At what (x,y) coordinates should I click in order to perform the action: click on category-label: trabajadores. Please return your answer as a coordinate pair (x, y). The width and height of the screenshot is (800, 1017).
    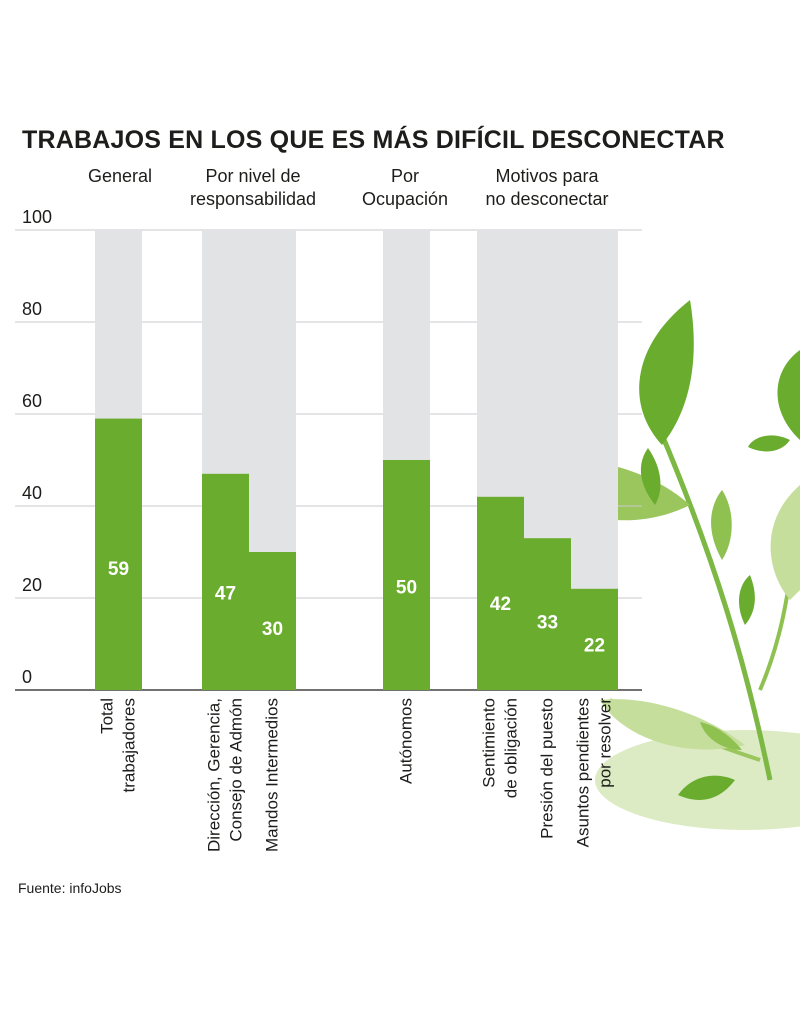
    Looking at the image, I should click on (129, 745).